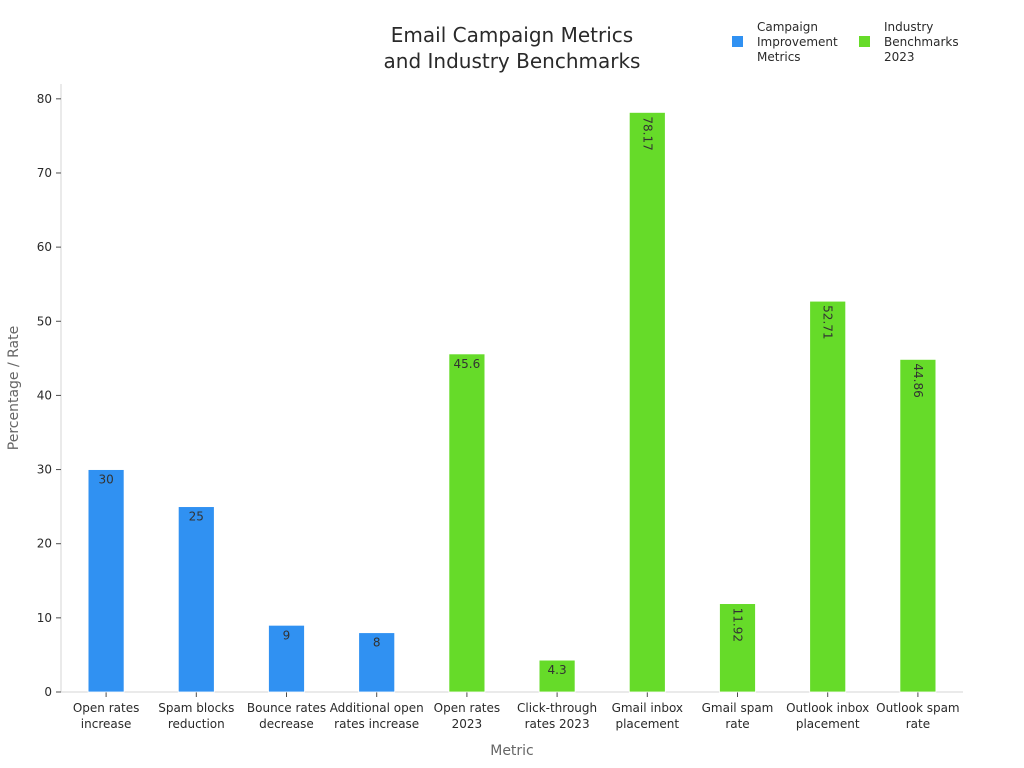  What do you see at coordinates (512, 61) in the screenshot?
I see `chart-title-line: and Industry Benchmarks` at bounding box center [512, 61].